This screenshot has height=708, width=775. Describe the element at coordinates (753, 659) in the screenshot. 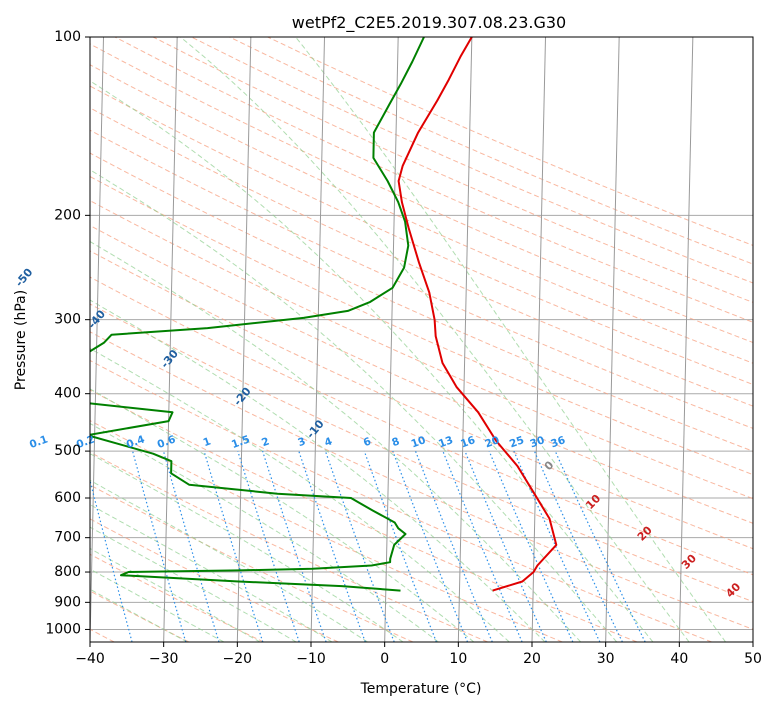

I see `x-tick-label: 50` at that location.